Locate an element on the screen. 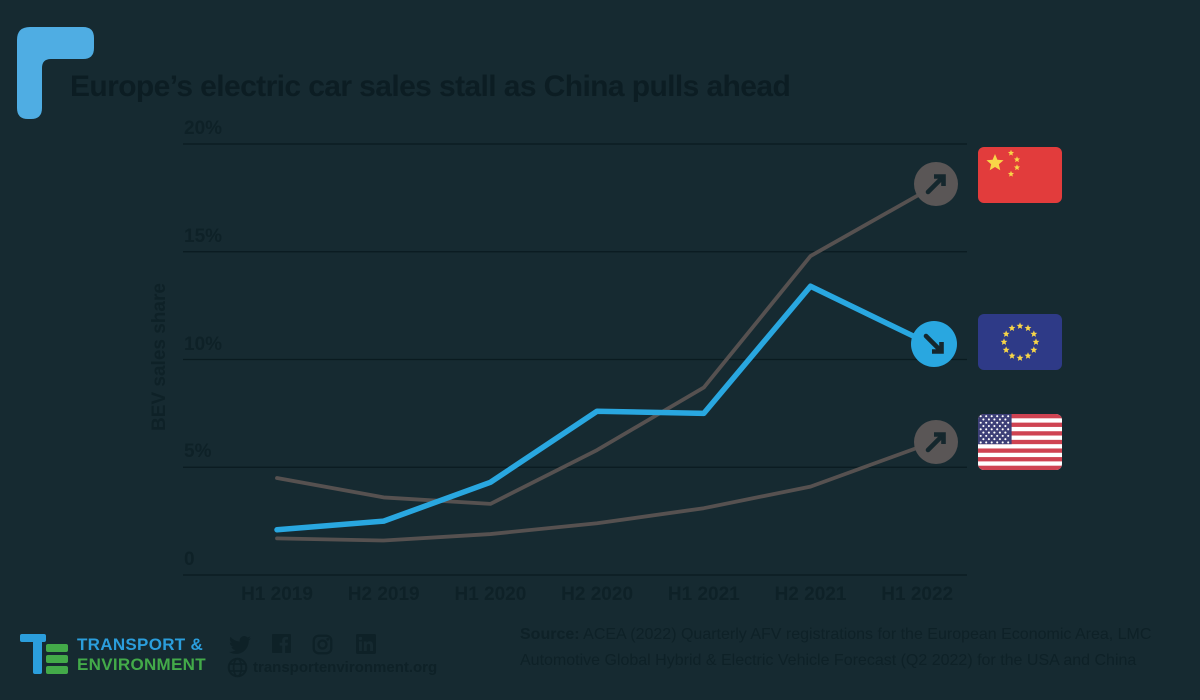  logo-text-environment: ENVIRONMENT is located at coordinates (141, 664).